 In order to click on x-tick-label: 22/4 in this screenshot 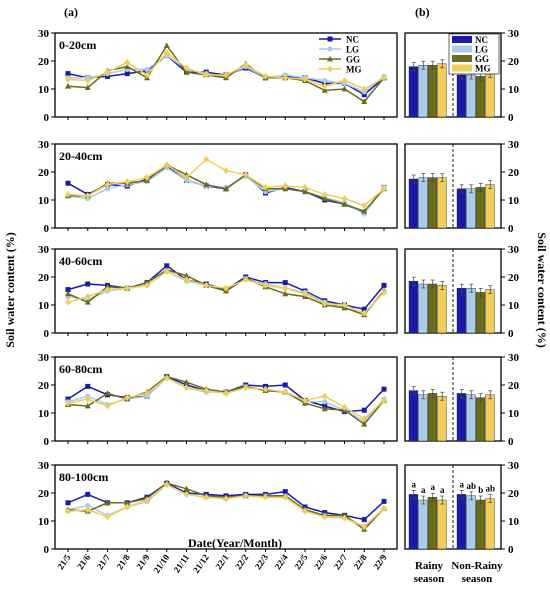, I will do `click(282, 561)`.